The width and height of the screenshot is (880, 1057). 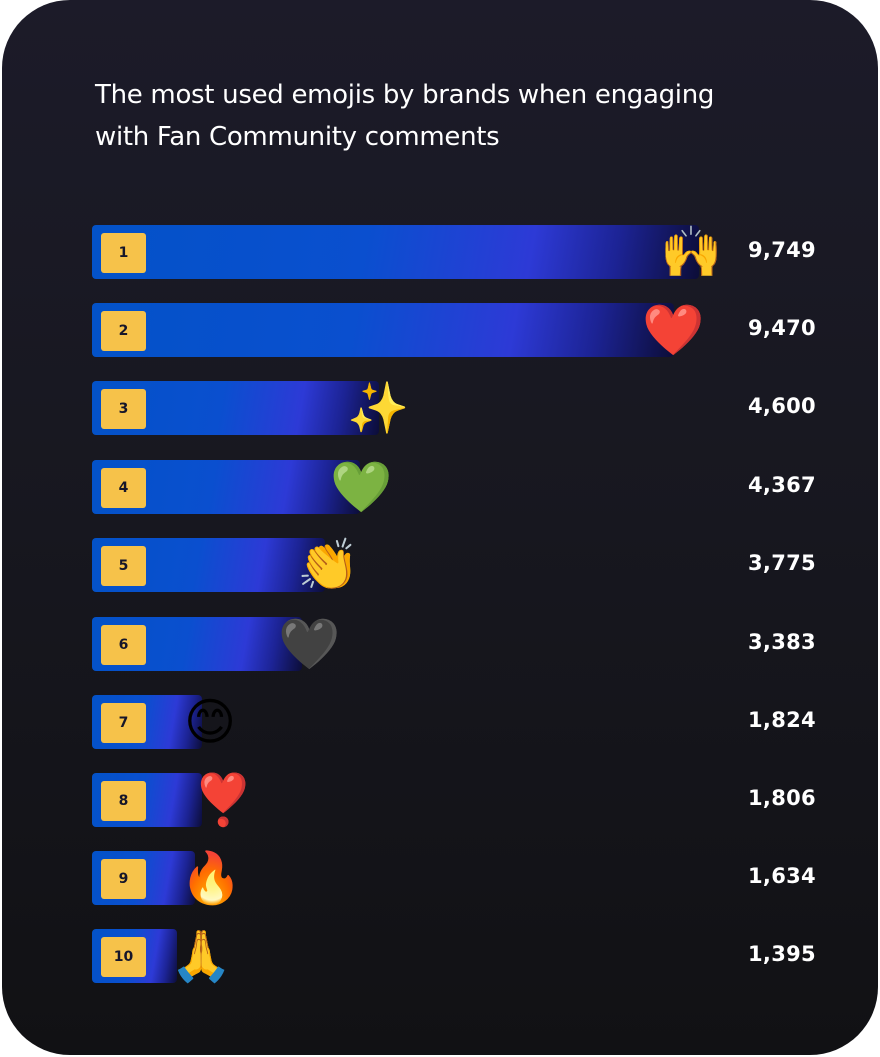 What do you see at coordinates (123, 723) in the screenshot?
I see `rank-badge: 7` at bounding box center [123, 723].